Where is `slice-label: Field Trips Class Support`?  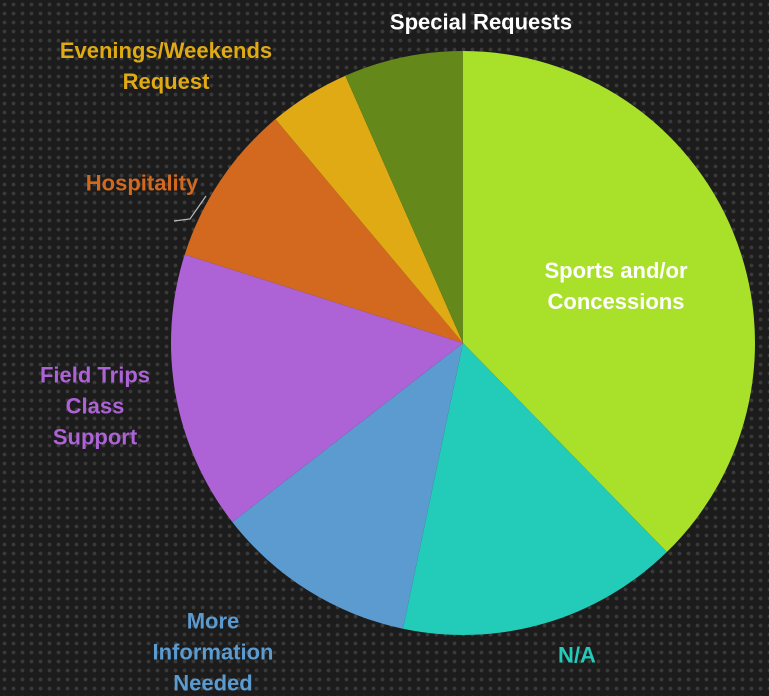 slice-label: Field Trips Class Support is located at coordinates (95, 406).